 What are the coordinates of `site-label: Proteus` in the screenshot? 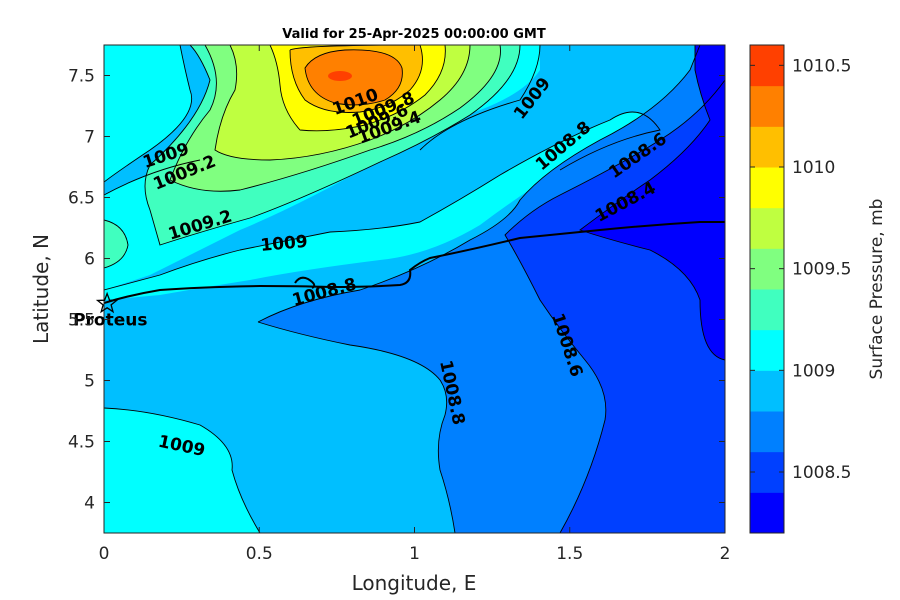 It's located at (110, 321).